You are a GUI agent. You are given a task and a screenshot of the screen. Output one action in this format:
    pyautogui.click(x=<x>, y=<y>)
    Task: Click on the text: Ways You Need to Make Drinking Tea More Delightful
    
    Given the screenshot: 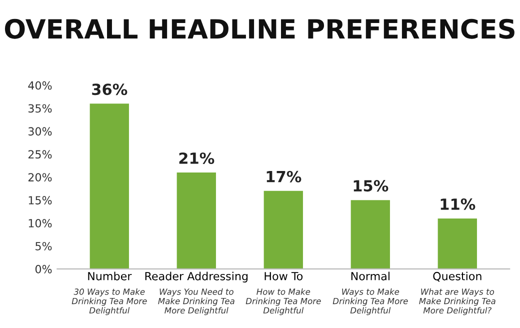 What is the action you would take?
    pyautogui.click(x=196, y=302)
    